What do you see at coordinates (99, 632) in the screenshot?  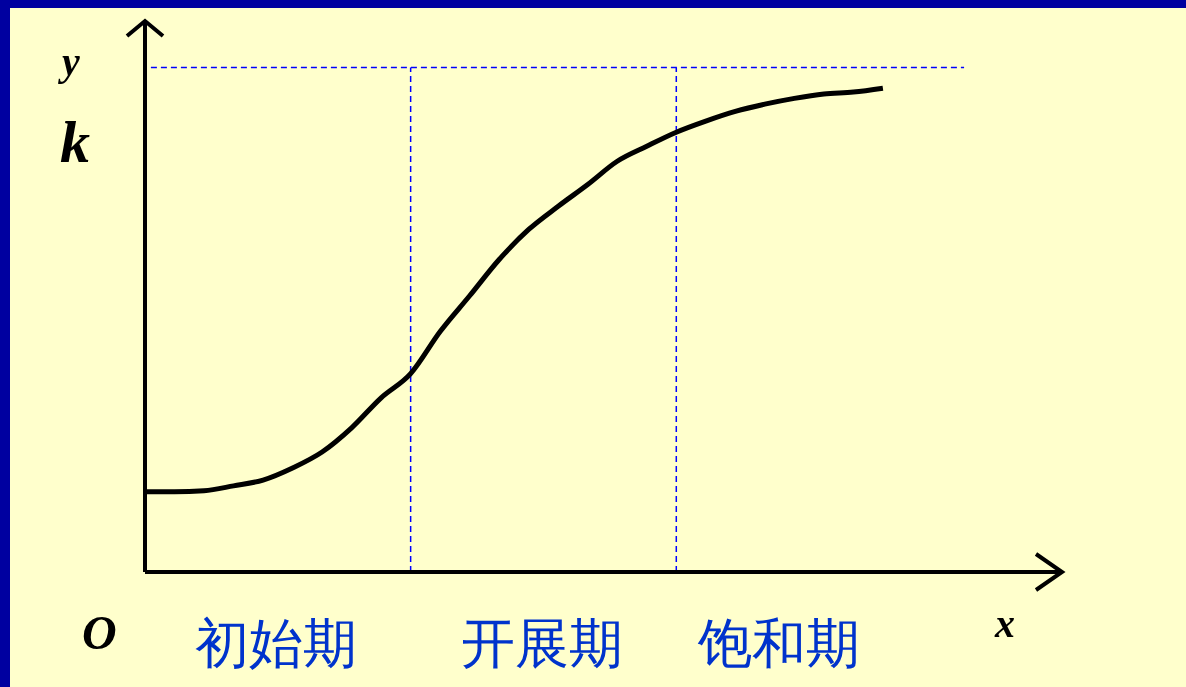 I see `text: O` at bounding box center [99, 632].